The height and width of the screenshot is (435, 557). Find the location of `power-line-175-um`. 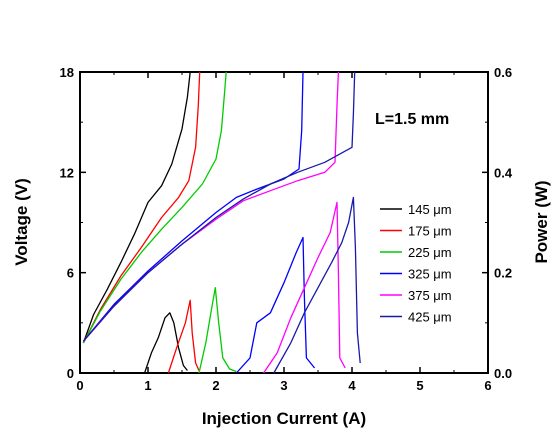

power-line-175-um is located at coordinates (183, 336).